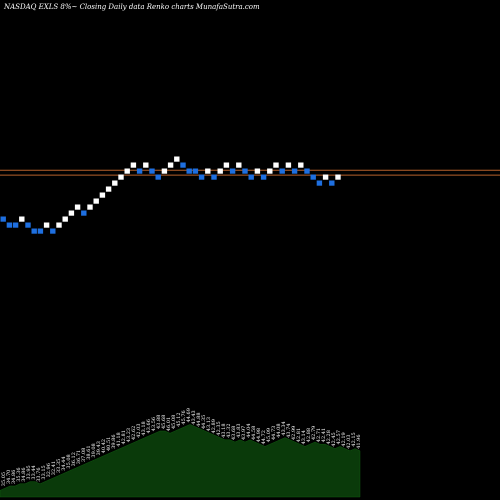  Describe the element at coordinates (34, 472) in the screenshot. I see `volume-label: 33.44` at that location.